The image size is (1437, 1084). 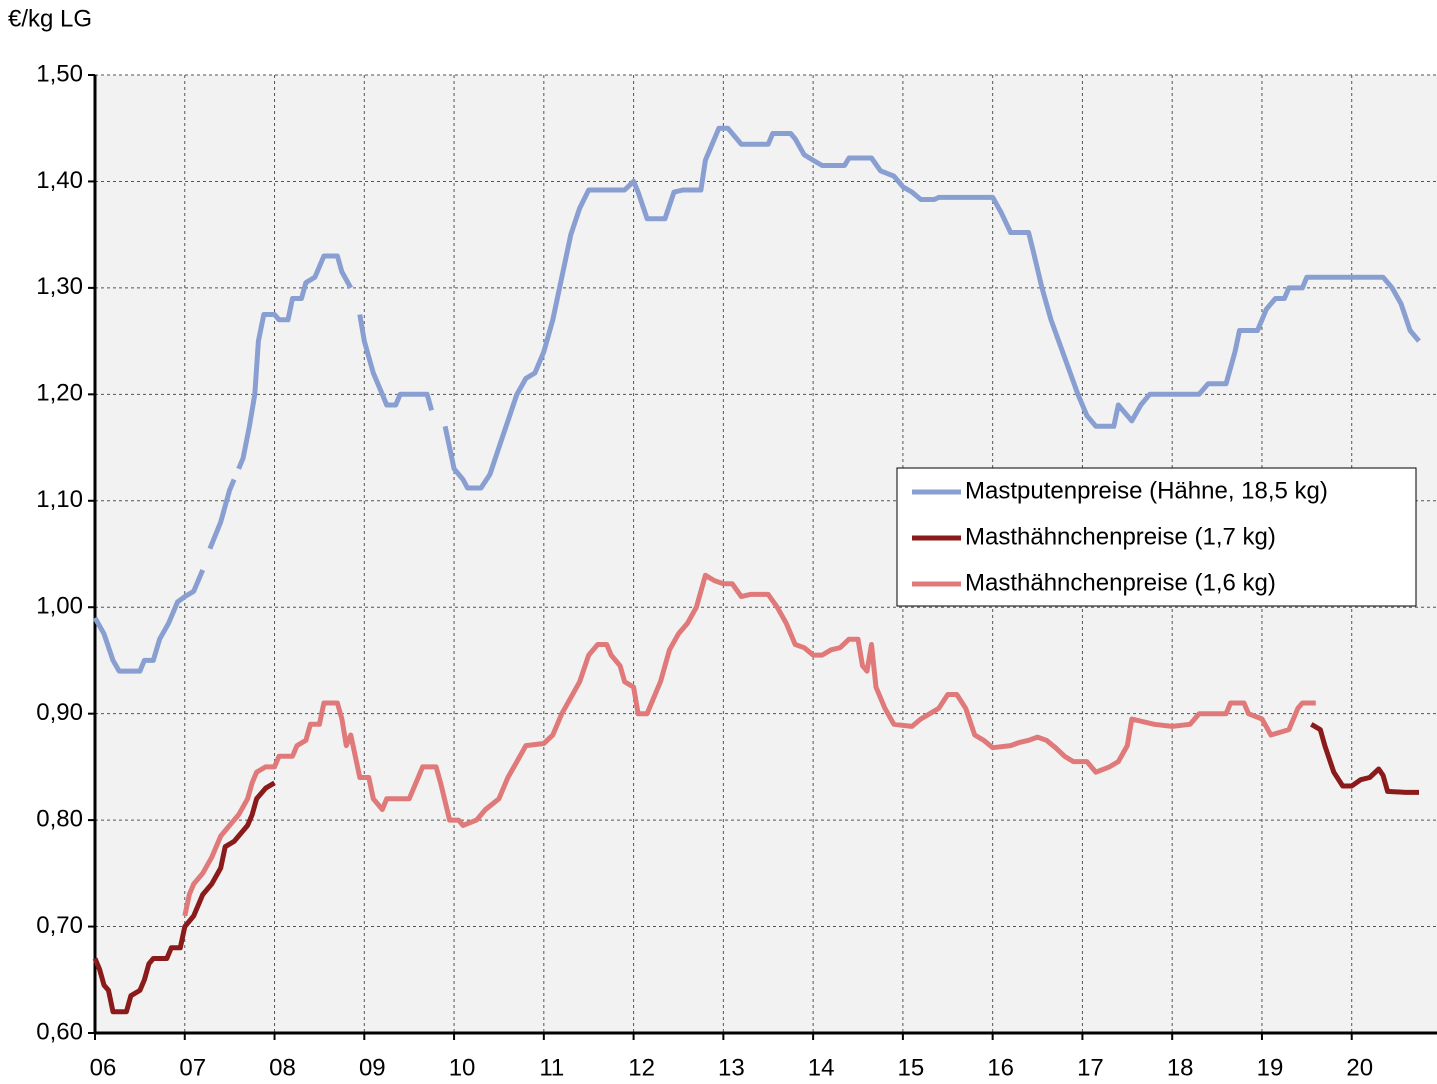 I want to click on x-tick-label: 07, so click(x=192, y=1067).